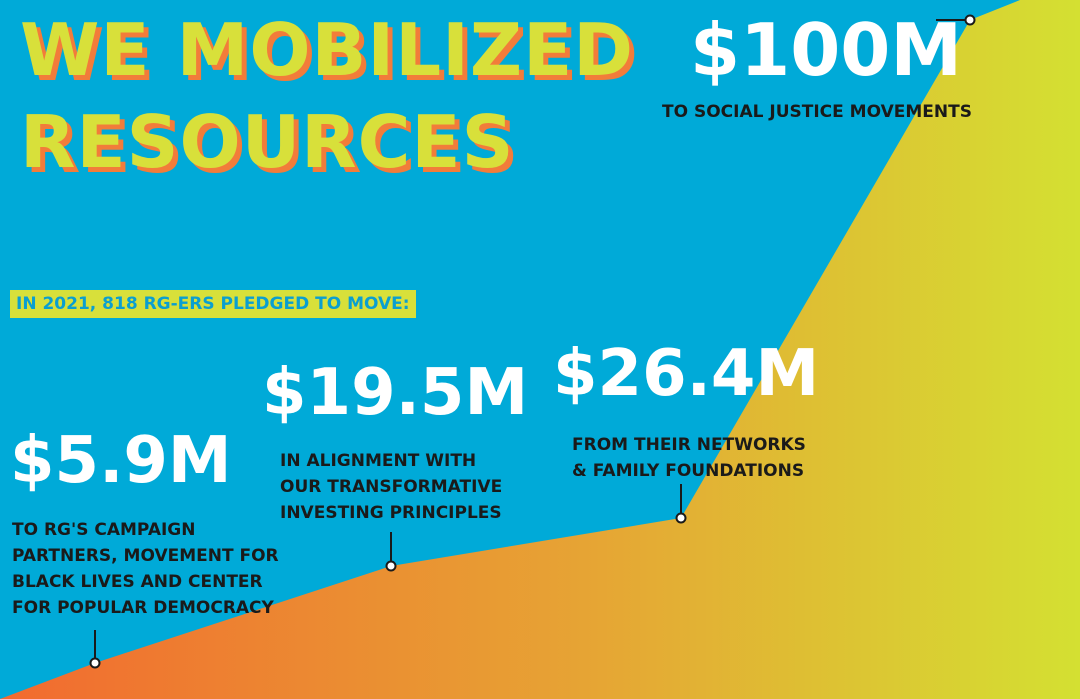  I want to click on marker-26m, so click(681, 518).